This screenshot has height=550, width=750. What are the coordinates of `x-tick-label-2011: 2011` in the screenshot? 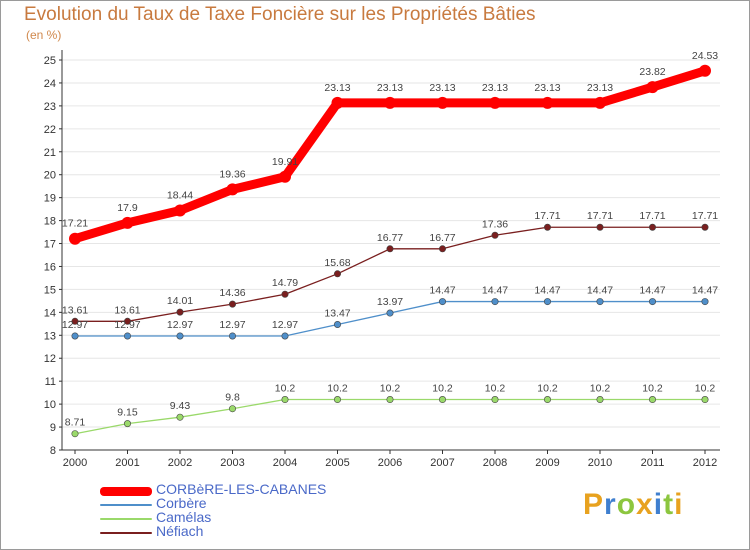 It's located at (653, 463).